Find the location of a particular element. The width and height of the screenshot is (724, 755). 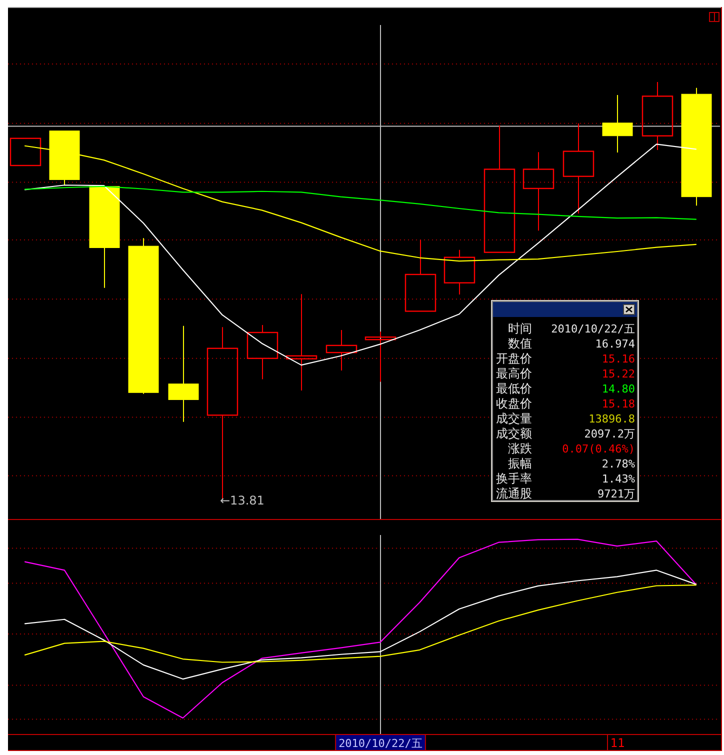

annotation: 9721万 is located at coordinates (616, 494).